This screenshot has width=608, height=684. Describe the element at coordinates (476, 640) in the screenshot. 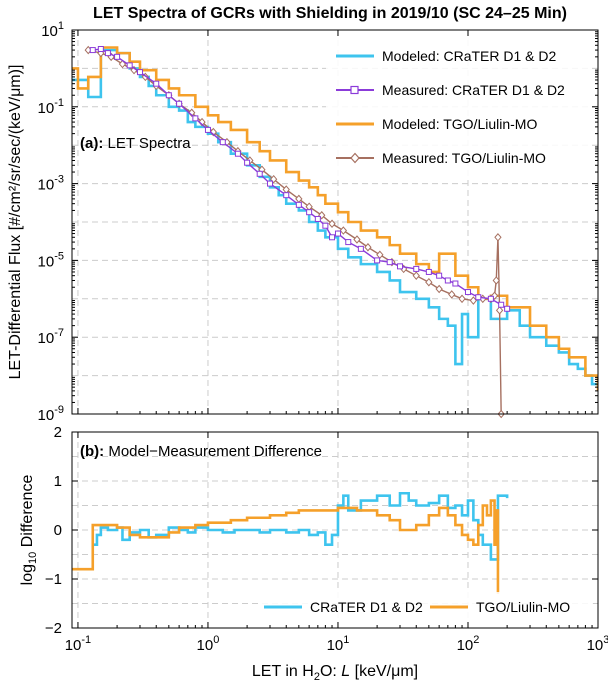

I see `x-tick-label-exp: 2` at that location.